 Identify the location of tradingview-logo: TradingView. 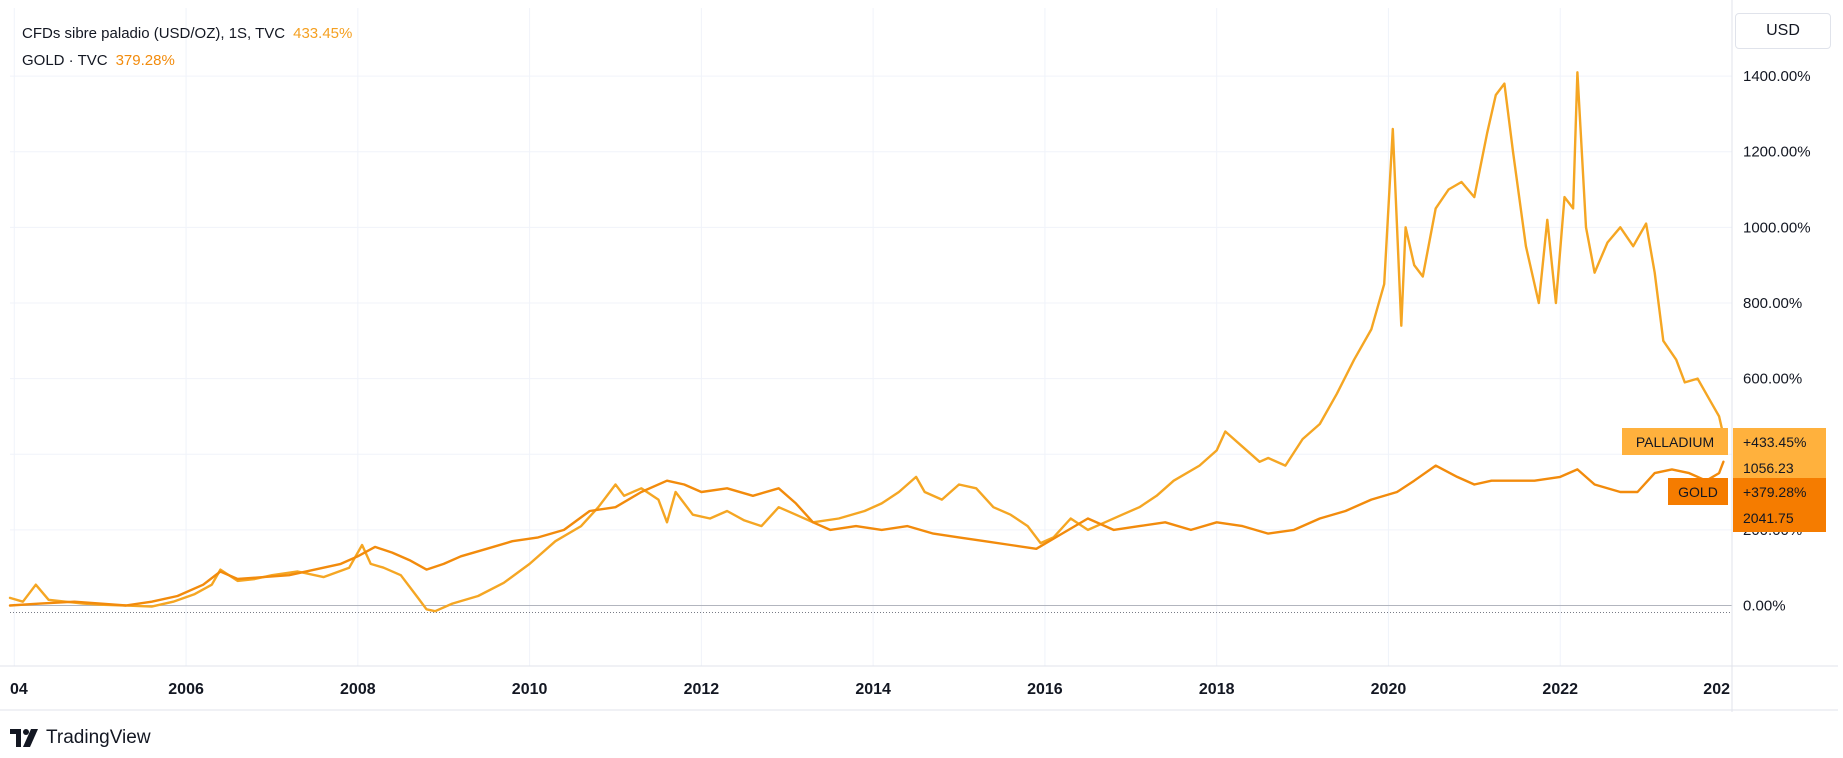
(80, 738).